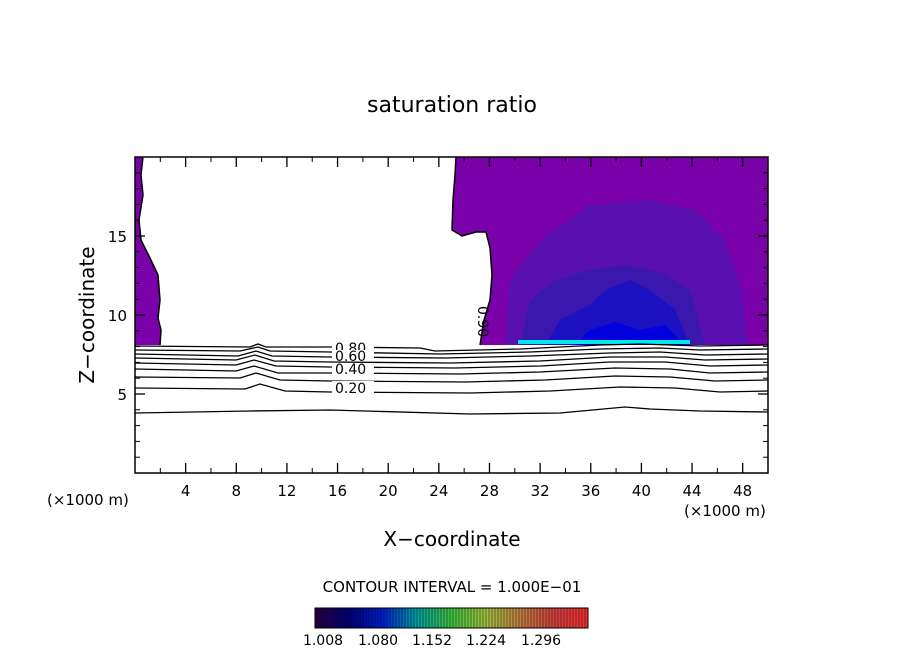 This screenshot has width=904, height=654. I want to click on x-tick-label: 4, so click(186, 491).